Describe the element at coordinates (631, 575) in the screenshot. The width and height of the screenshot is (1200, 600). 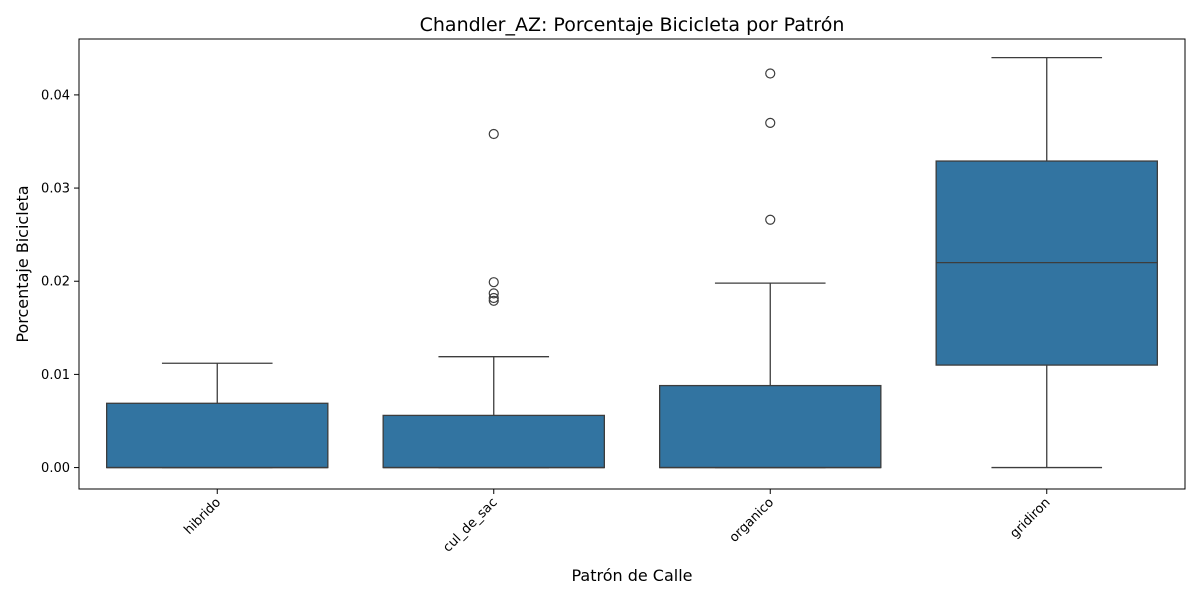
I see `x-axis-title: Patrón de Calle` at that location.